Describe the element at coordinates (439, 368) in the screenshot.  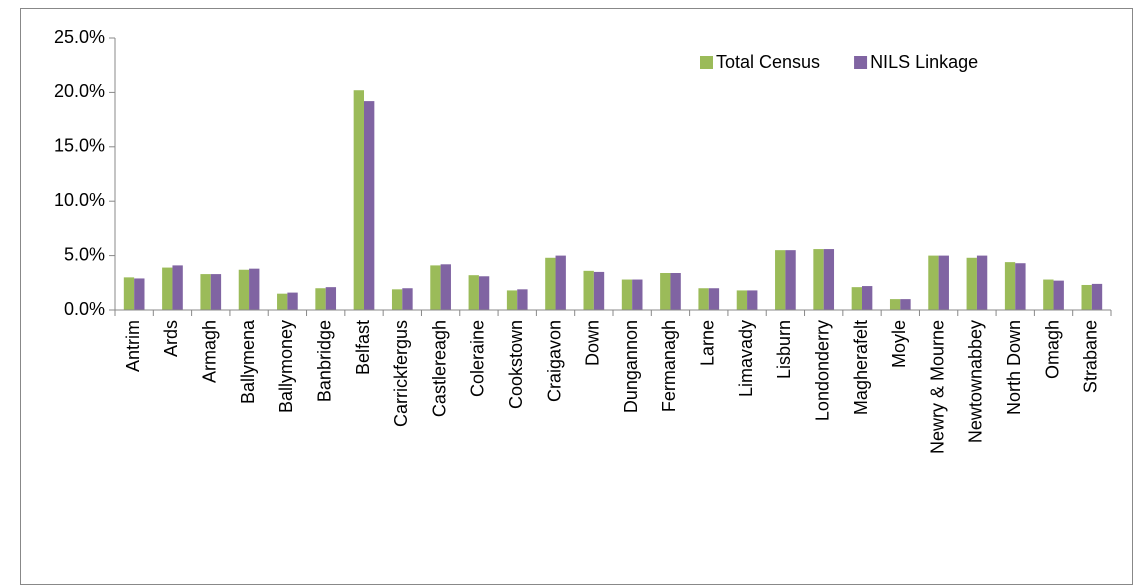
I see `x-tick-label: Castlereagh` at that location.